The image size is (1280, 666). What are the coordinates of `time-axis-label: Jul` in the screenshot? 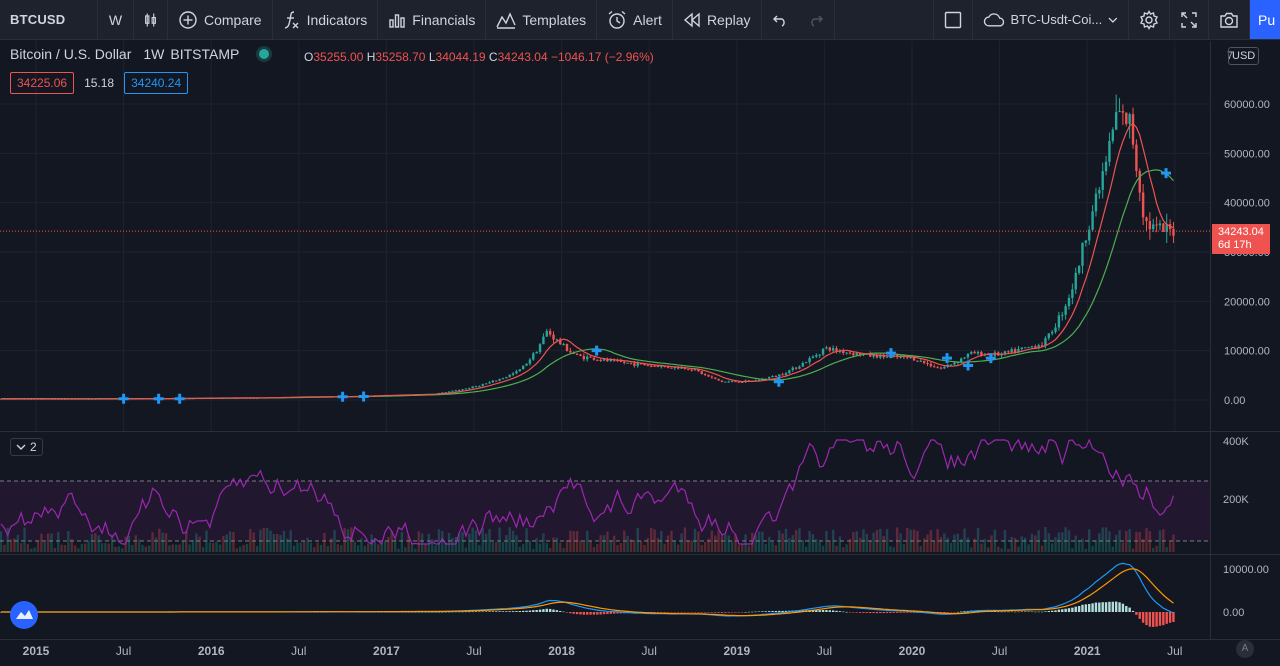 It's located at (298, 651).